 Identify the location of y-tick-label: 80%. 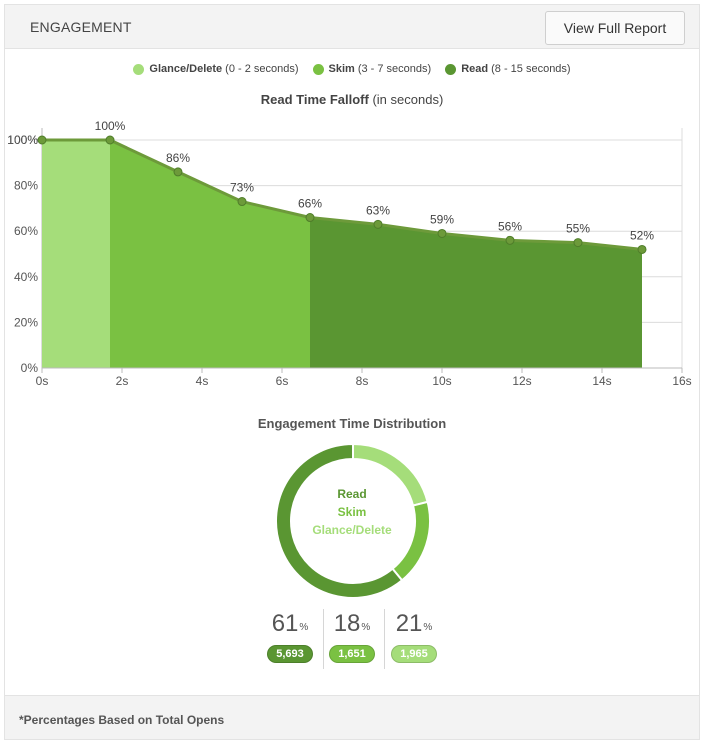
(26, 186).